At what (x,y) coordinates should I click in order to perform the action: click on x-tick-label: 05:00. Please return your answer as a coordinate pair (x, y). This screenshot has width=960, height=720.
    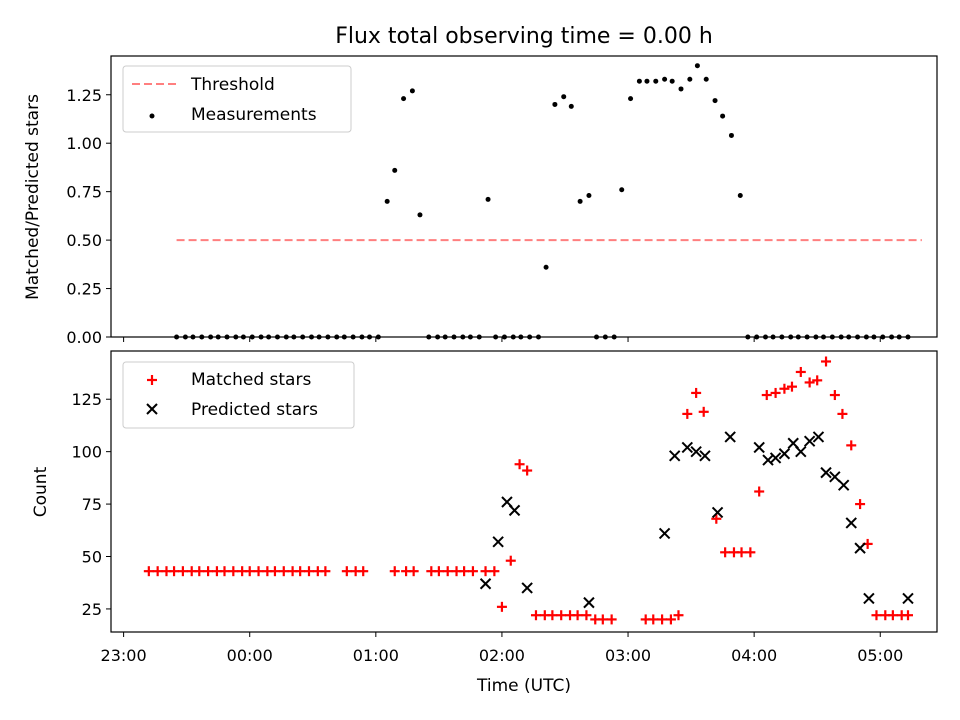
    Looking at the image, I should click on (880, 655).